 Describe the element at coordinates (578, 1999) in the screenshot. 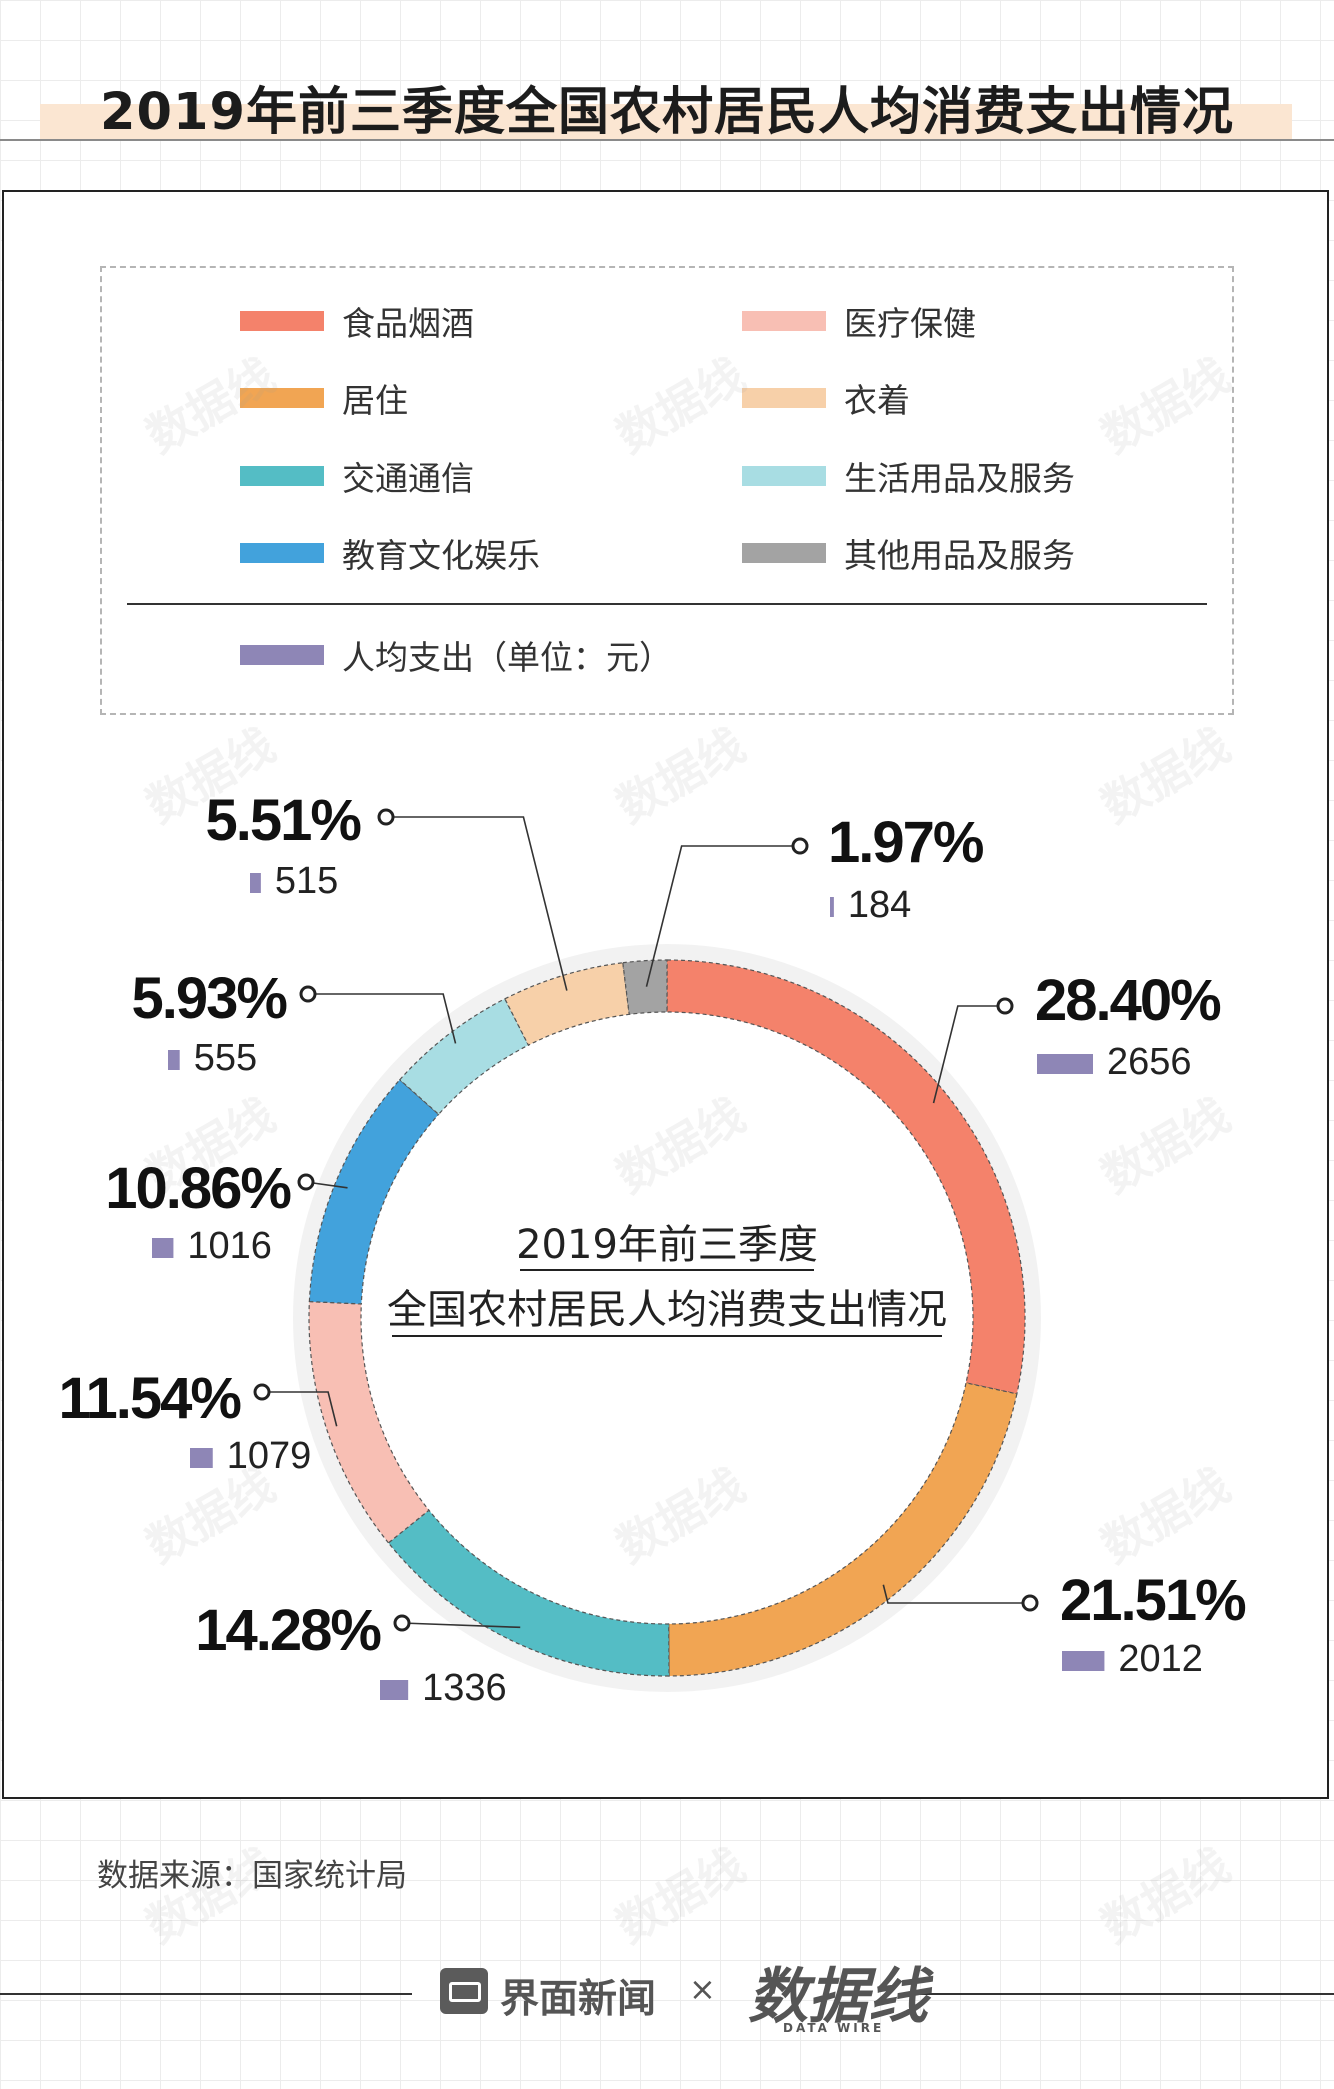

I see `brand-name: 界面新闻` at that location.